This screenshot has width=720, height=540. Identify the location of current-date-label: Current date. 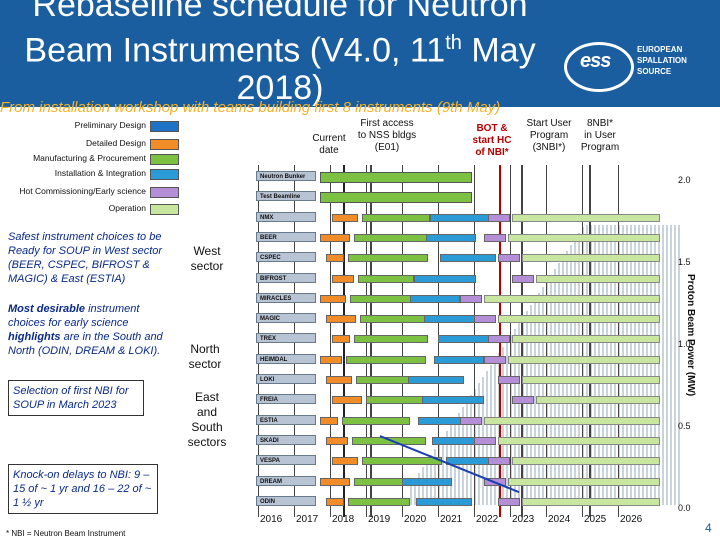
(329, 144).